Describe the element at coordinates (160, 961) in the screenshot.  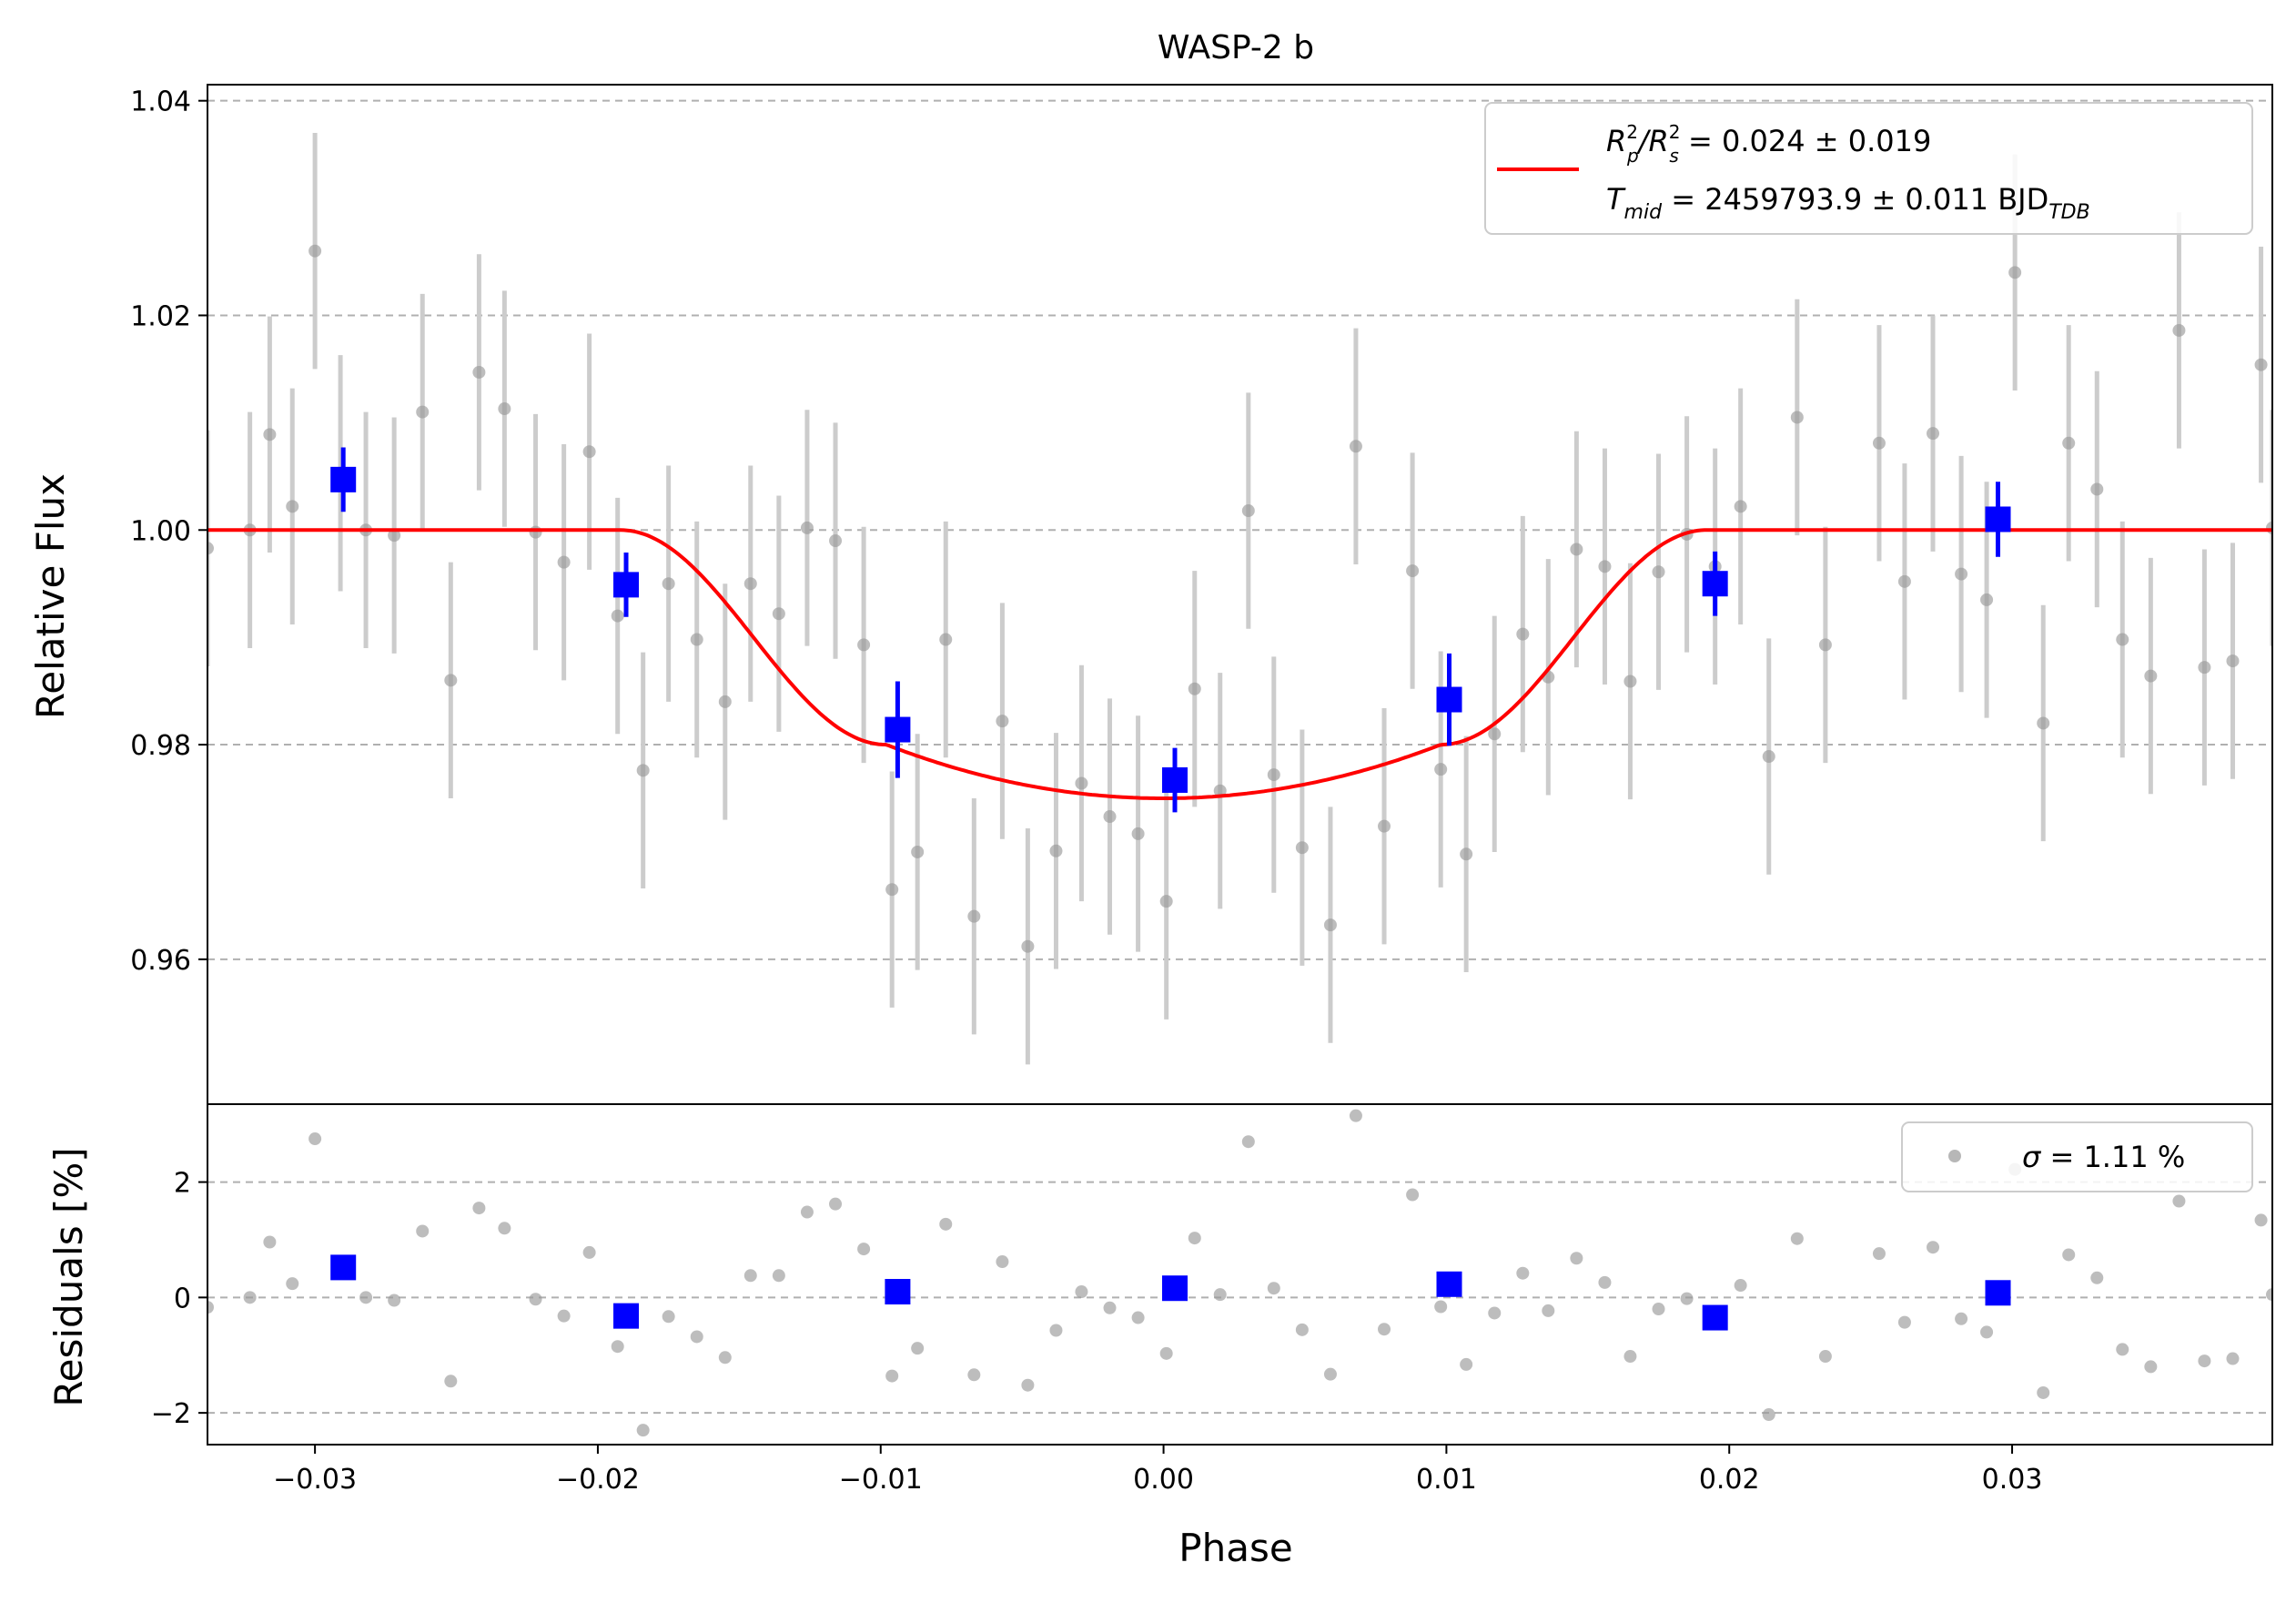
I see `flux-y-tick-label: 0.96` at that location.